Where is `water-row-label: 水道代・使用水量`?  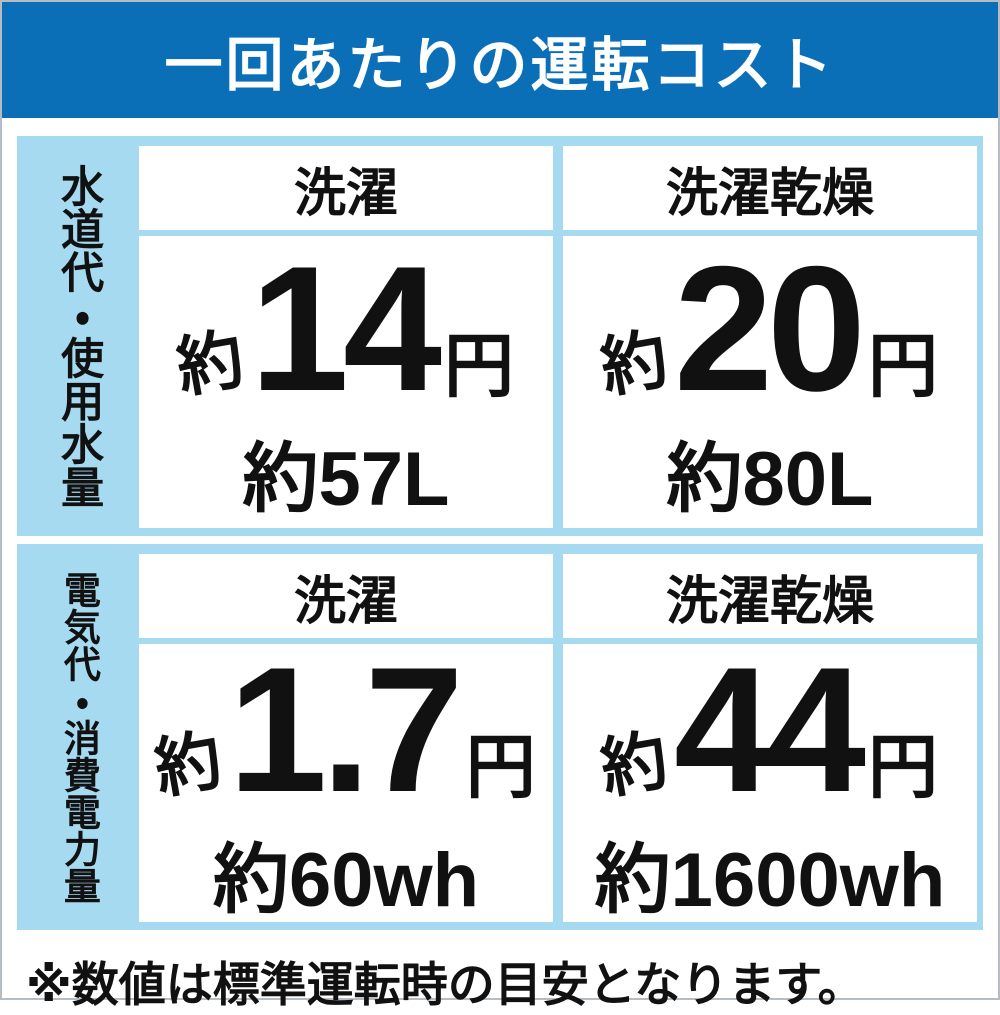 water-row-label: 水道代・使用水量 is located at coordinates (78, 336).